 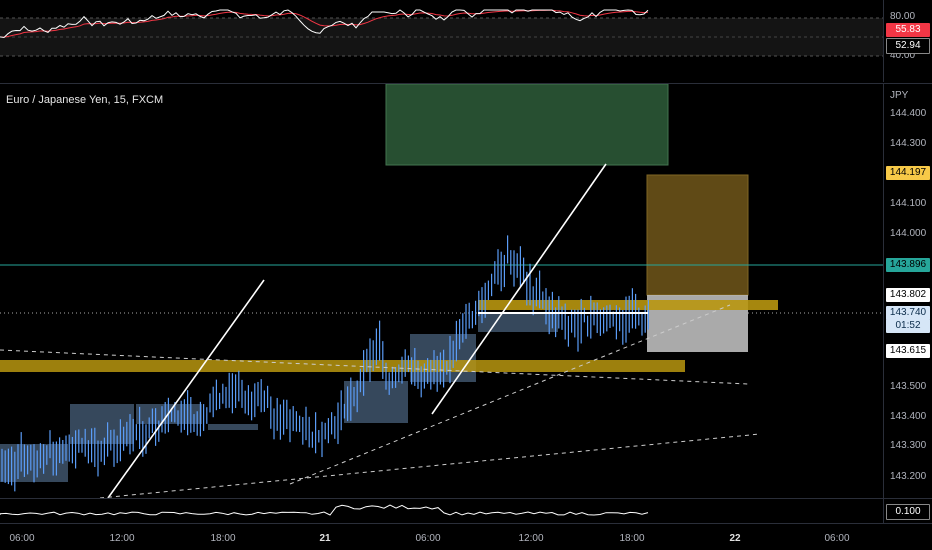 I want to click on rsi-chart, so click(x=441, y=33).